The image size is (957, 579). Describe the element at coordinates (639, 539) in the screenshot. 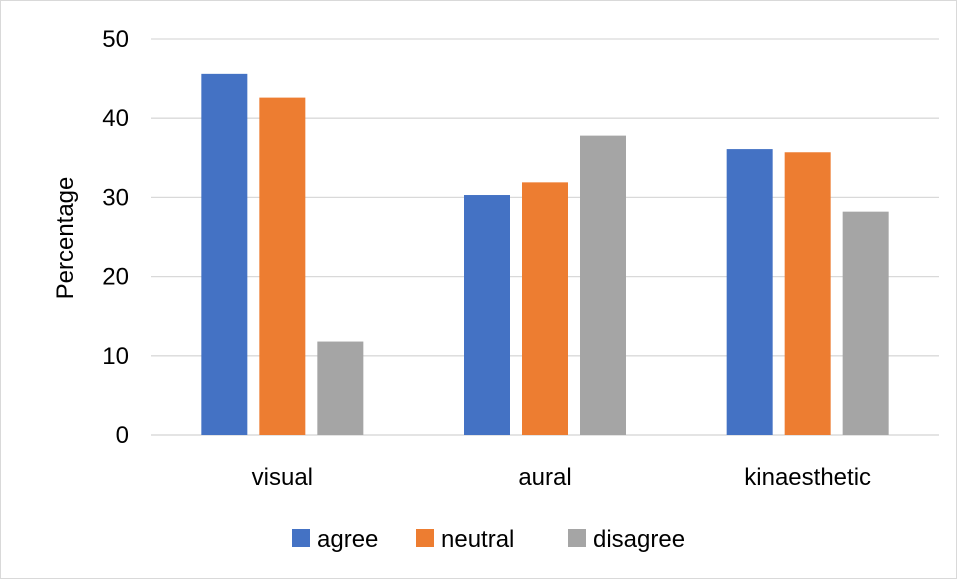

I see `legend-label-disagree: disagree` at that location.